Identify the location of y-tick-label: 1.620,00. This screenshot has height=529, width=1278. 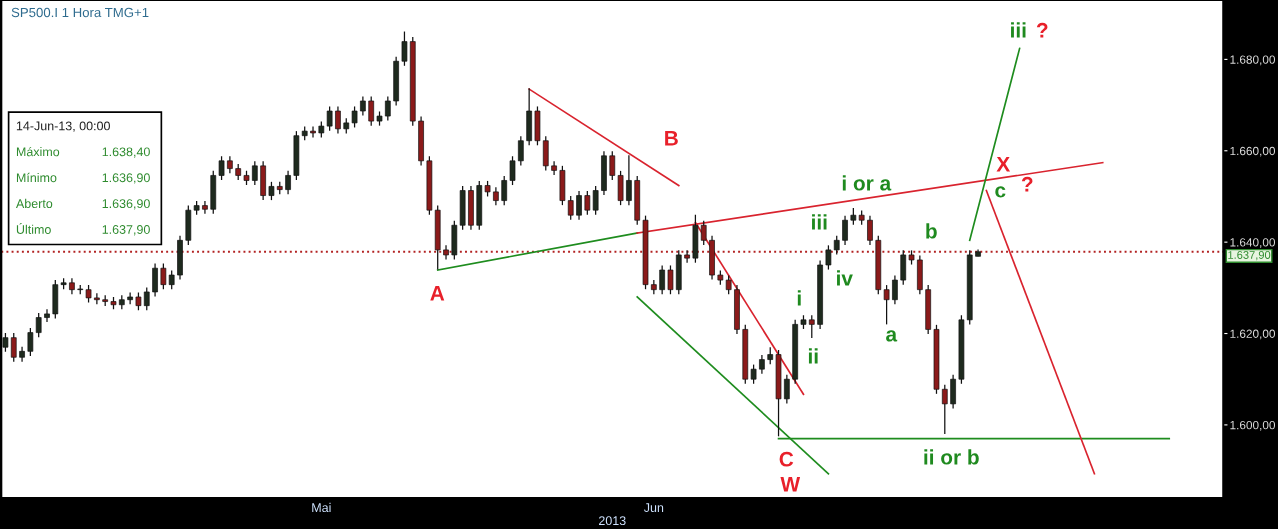
(1253, 334).